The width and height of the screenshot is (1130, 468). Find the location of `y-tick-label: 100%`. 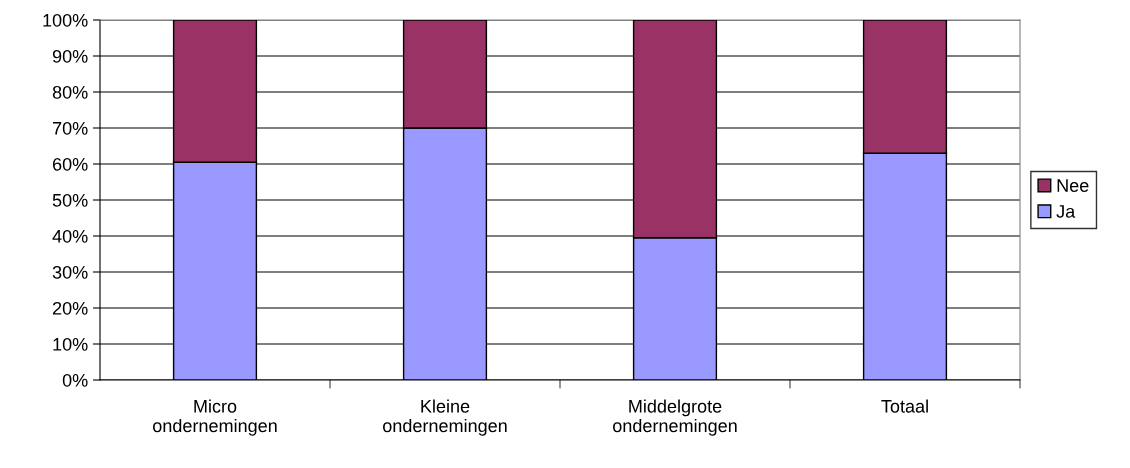

y-tick-label: 100% is located at coordinates (65, 20).